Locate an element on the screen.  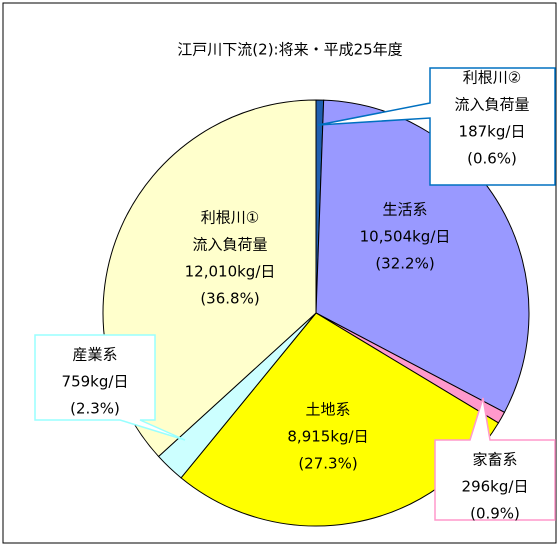
share-label: (36.8%) is located at coordinates (229, 299).